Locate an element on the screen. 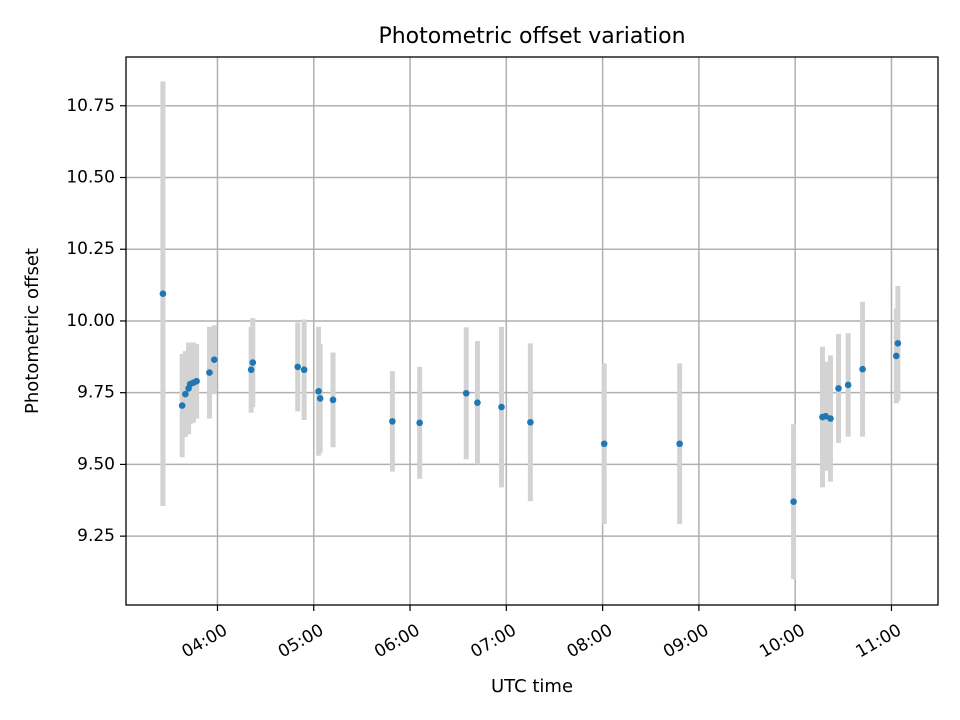  x-tick-label: 06:00 is located at coordinates (397, 641).